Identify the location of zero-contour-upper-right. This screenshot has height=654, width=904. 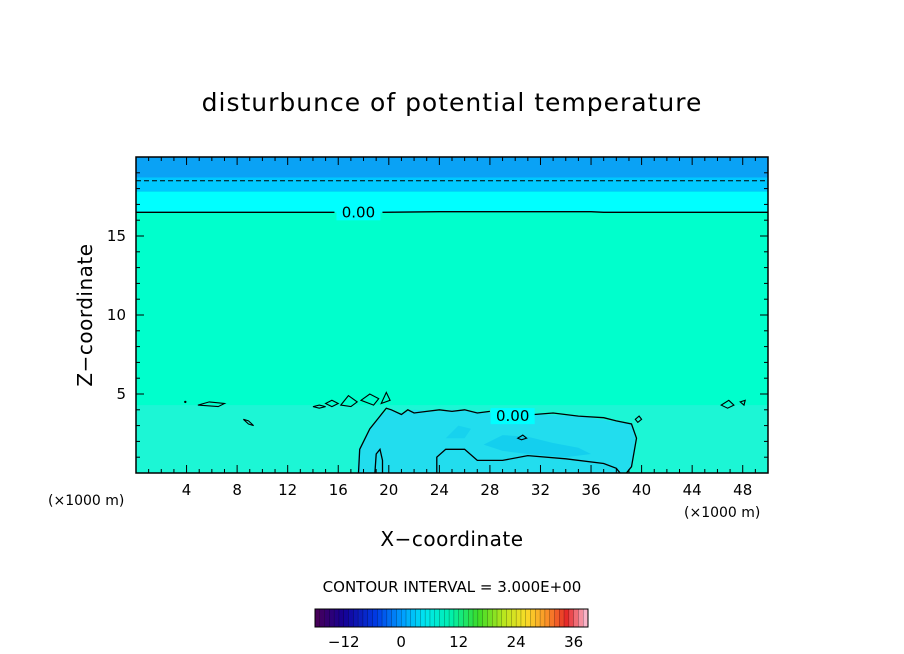
(575, 212).